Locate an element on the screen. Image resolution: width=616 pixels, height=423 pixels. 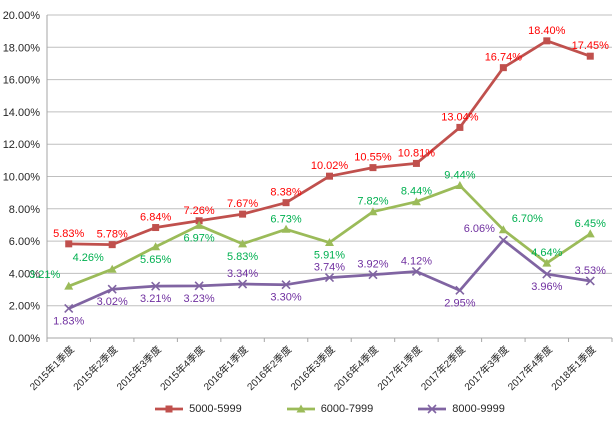
x-axis-tick-label: 2016年4季度 is located at coordinates (356, 368).